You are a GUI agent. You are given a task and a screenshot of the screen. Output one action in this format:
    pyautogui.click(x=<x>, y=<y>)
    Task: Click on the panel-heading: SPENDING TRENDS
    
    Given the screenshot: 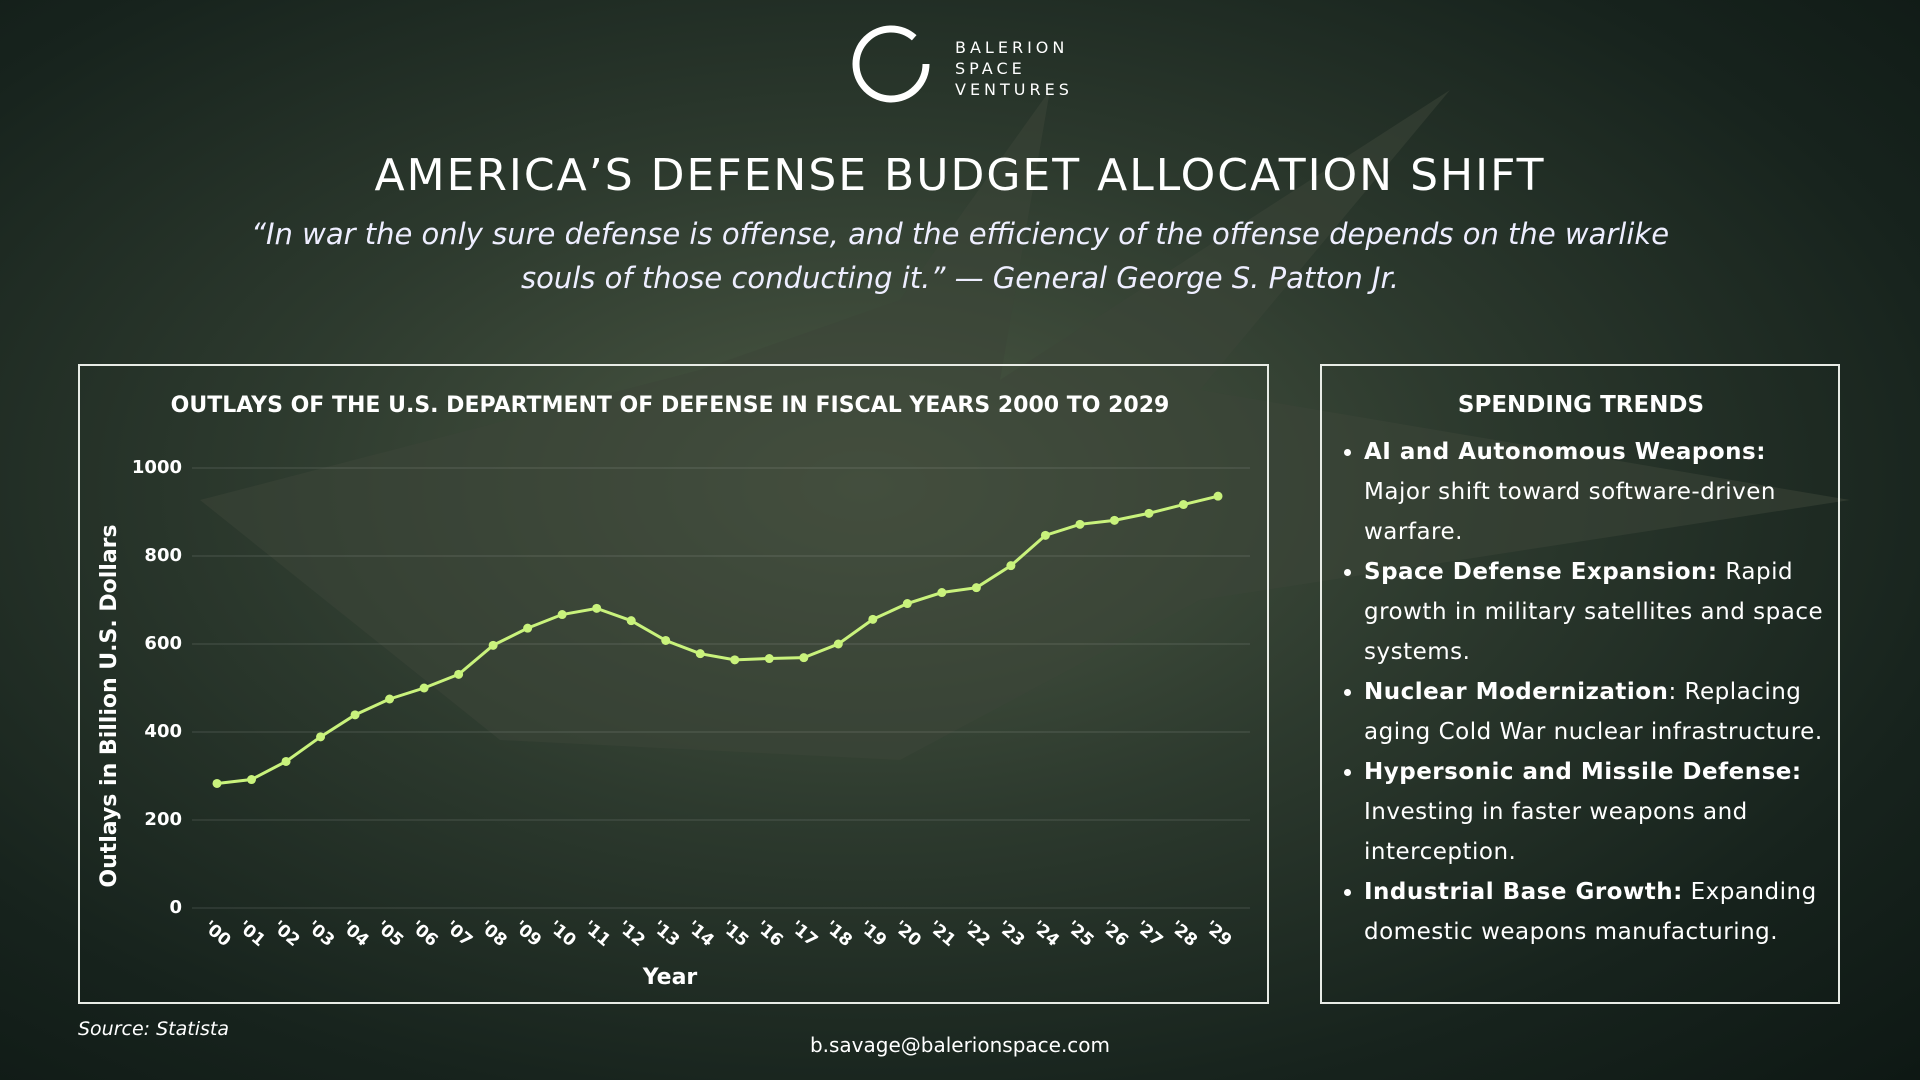 What is the action you would take?
    pyautogui.click(x=1581, y=405)
    